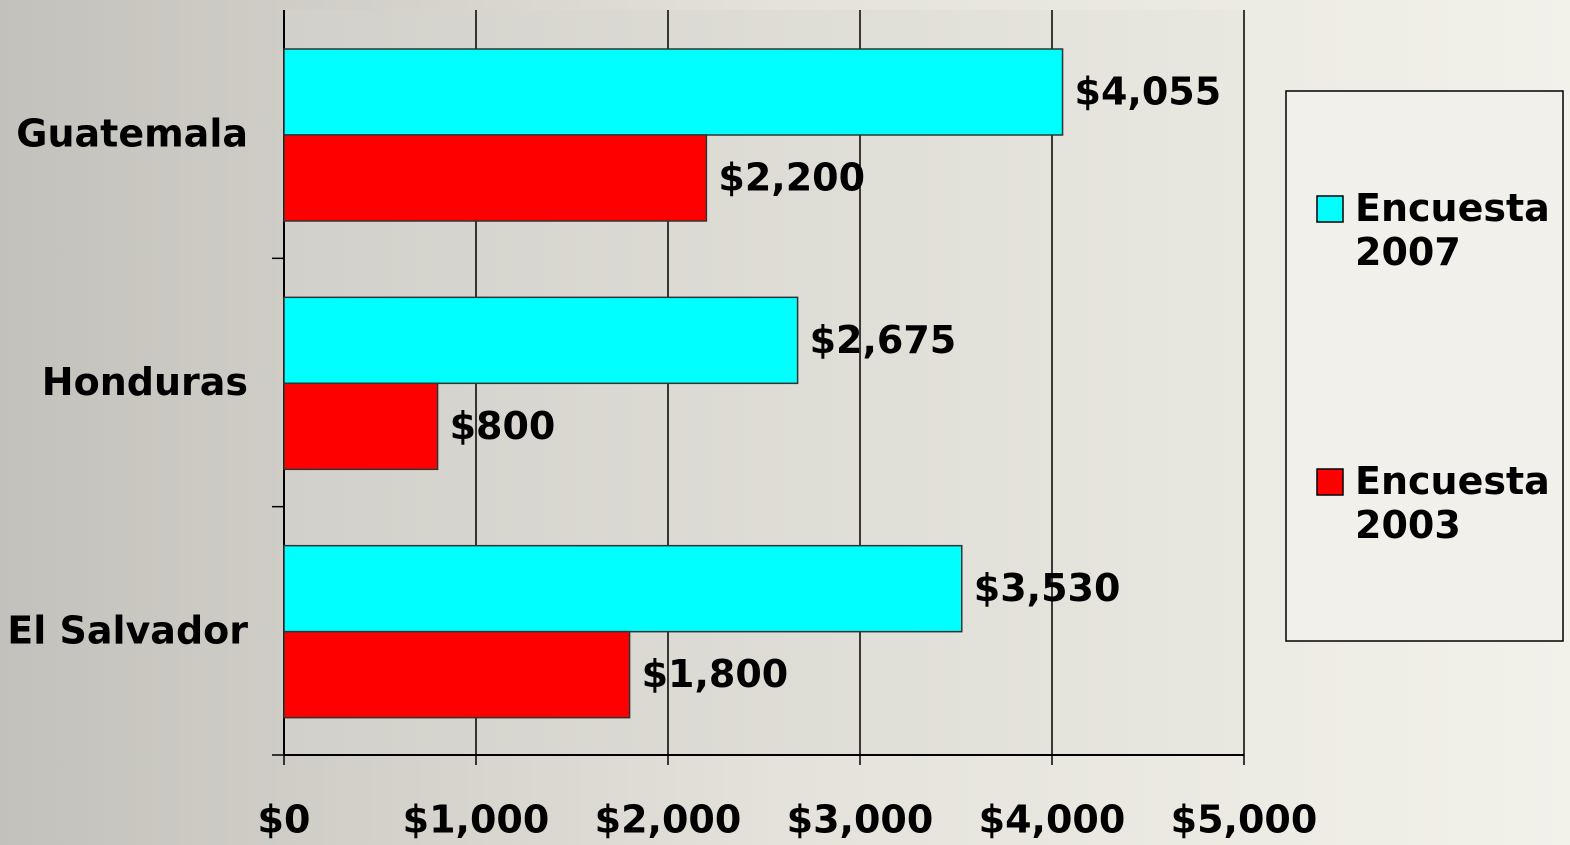 Image resolution: width=1570 pixels, height=845 pixels. I want to click on legend-box, so click(1424, 366).